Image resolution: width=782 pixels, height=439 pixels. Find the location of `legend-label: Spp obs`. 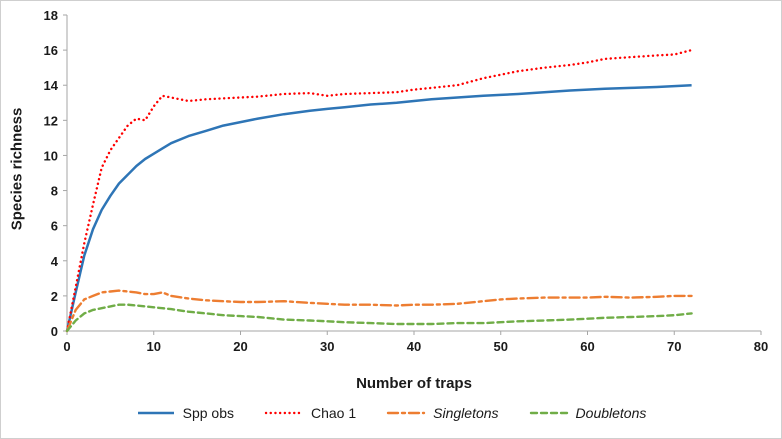

legend-label: Spp obs is located at coordinates (208, 413).